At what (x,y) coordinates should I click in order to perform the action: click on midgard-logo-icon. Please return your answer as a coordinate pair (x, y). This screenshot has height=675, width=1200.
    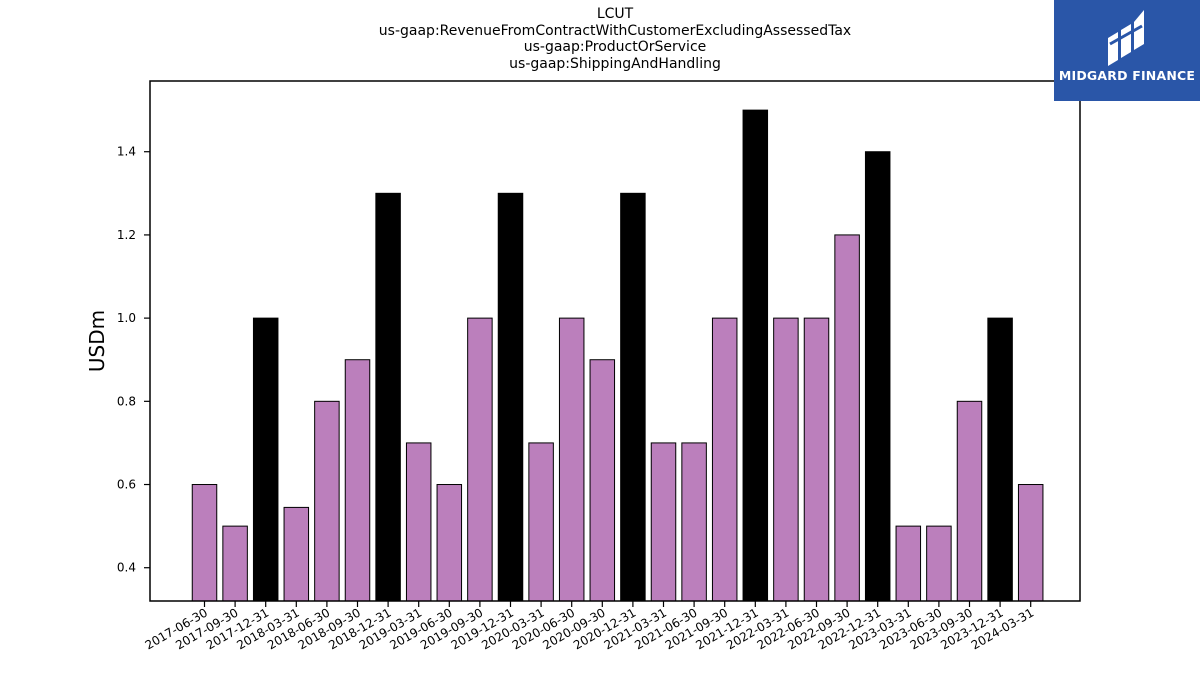
    Looking at the image, I should click on (1126, 38).